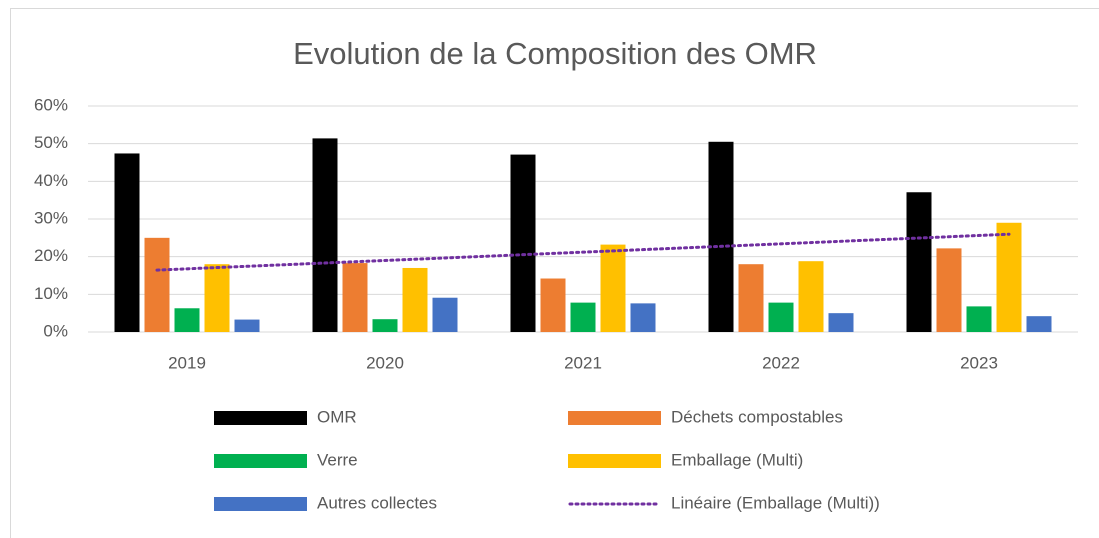 This screenshot has height=538, width=1099. Describe the element at coordinates (737, 459) in the screenshot. I see `legend-label: Emballage (Multi)` at that location.